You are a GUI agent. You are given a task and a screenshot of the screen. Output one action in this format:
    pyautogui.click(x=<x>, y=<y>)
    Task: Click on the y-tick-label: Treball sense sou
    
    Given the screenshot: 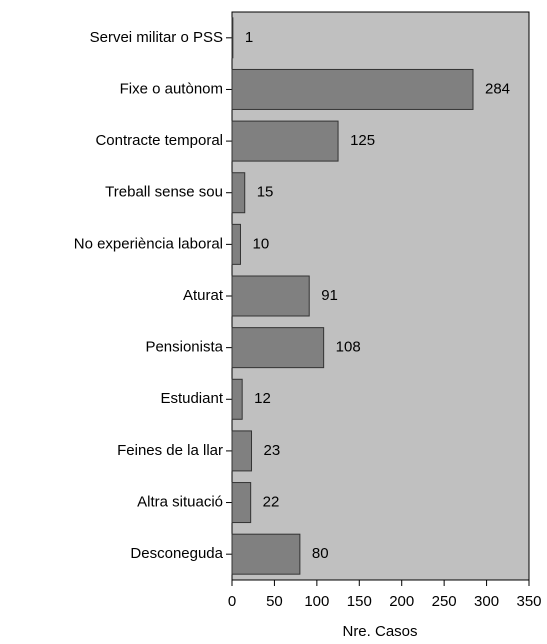 What is the action you would take?
    pyautogui.click(x=164, y=192)
    